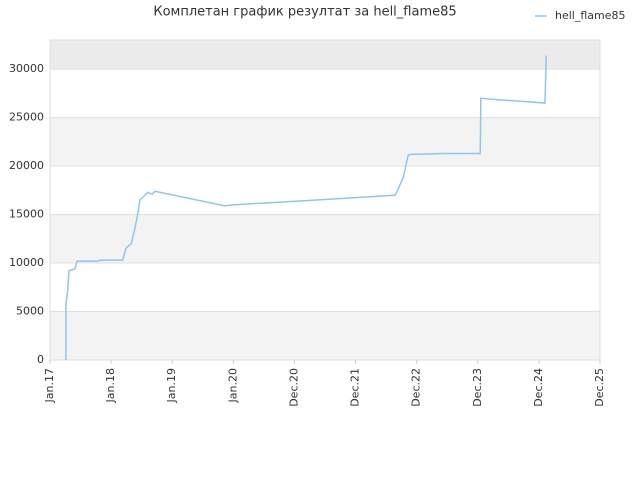 This screenshot has height=484, width=640. Describe the element at coordinates (110, 385) in the screenshot. I see `x-tick-label: Jan.18` at that location.